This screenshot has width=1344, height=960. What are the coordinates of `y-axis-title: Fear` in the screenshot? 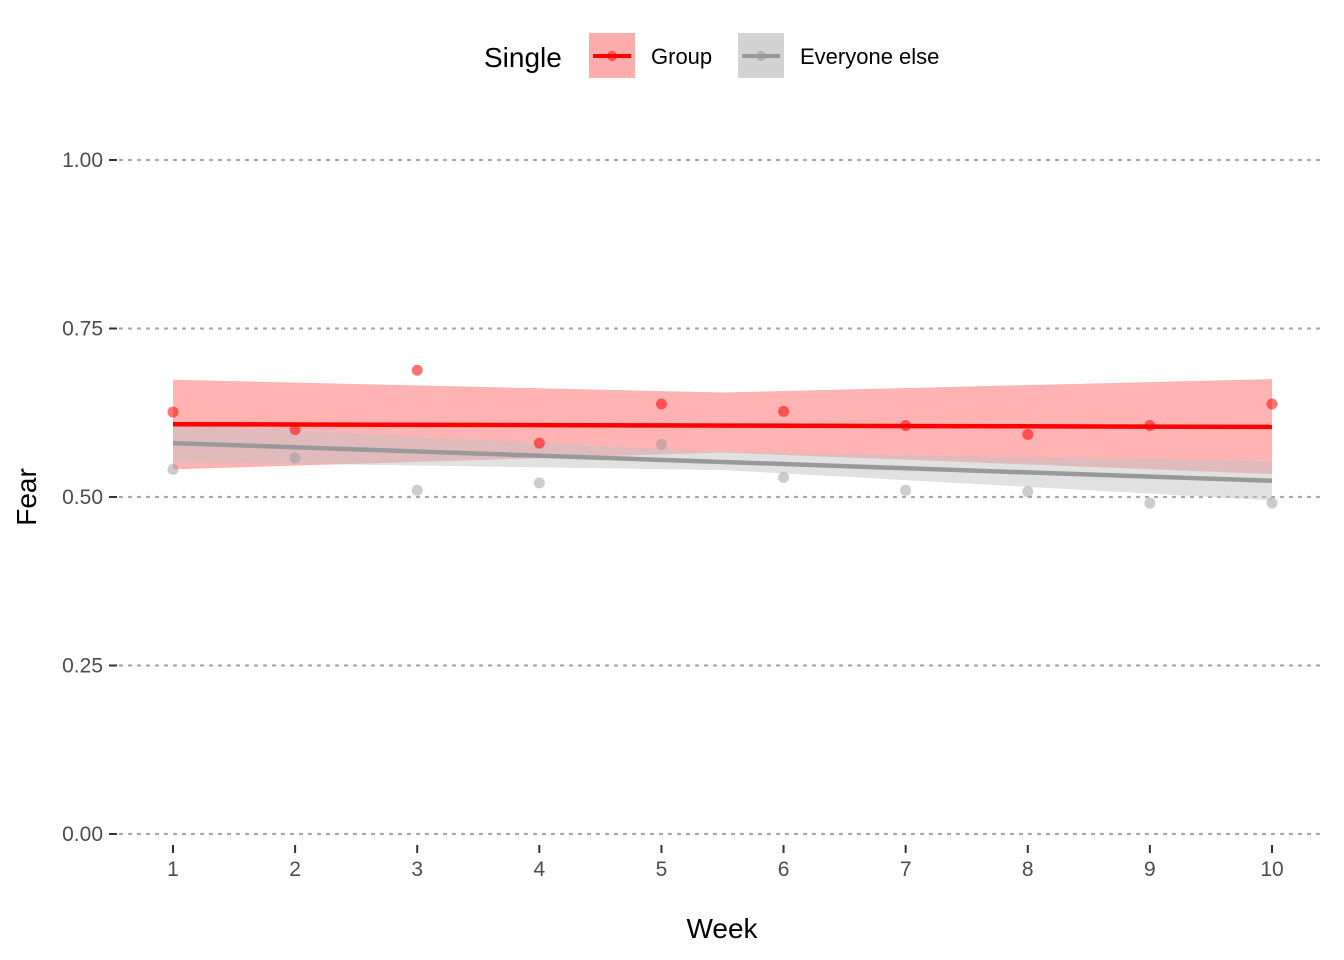 It's located at (26, 497).